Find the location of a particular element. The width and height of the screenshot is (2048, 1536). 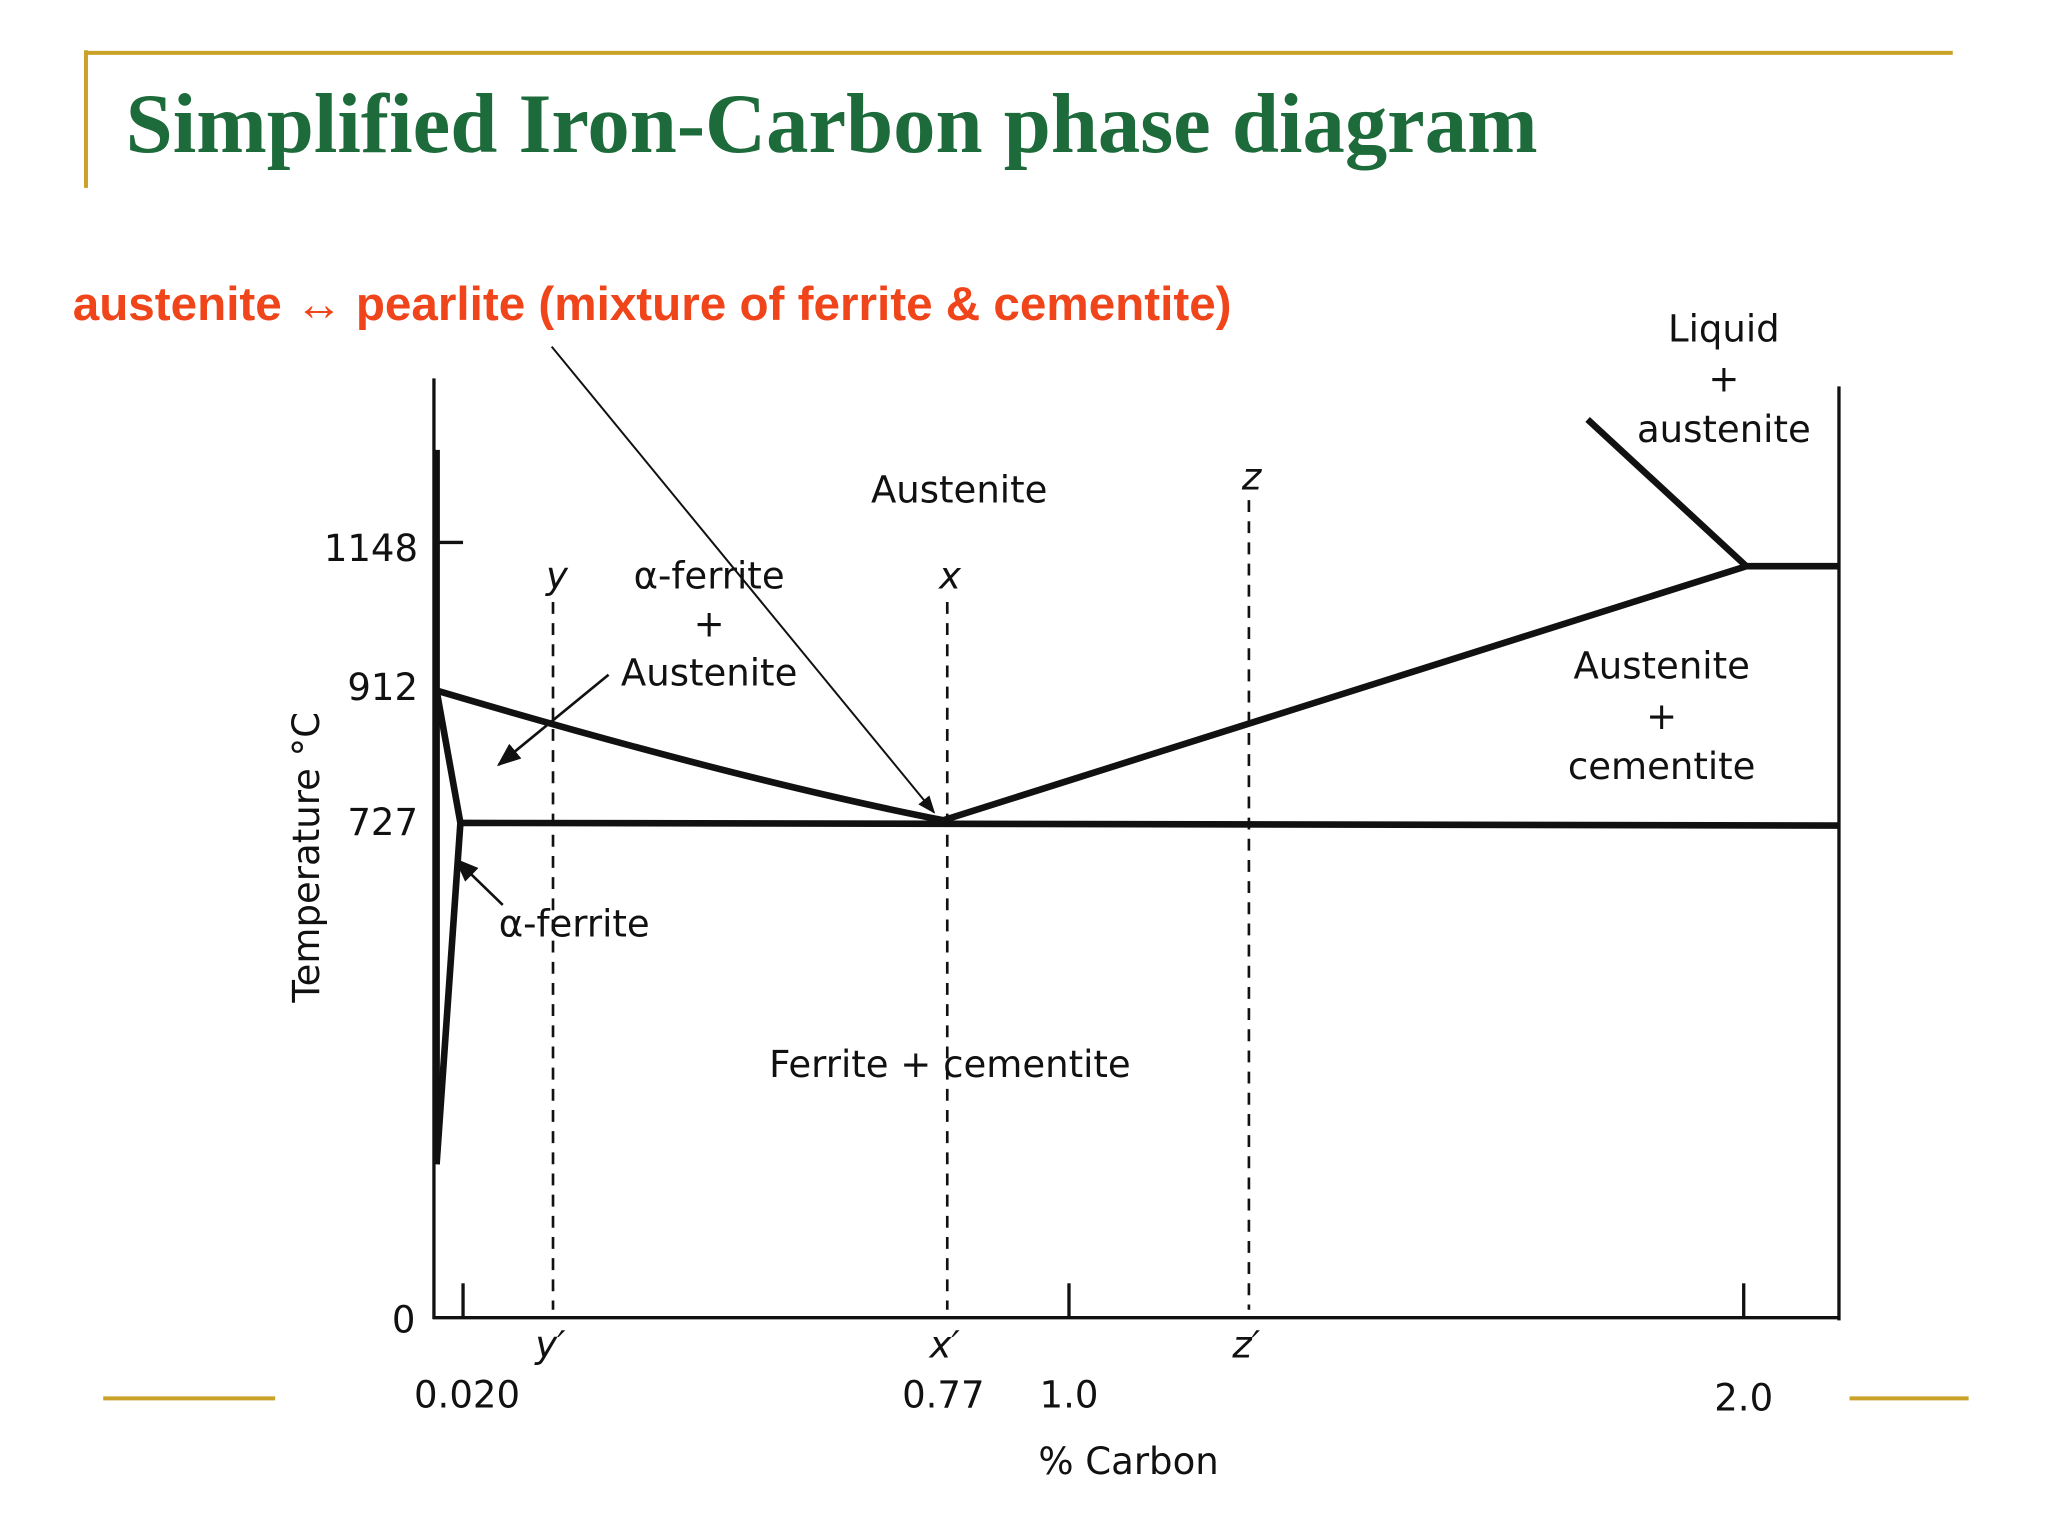

y-tick-label: 0 is located at coordinates (404, 1319).